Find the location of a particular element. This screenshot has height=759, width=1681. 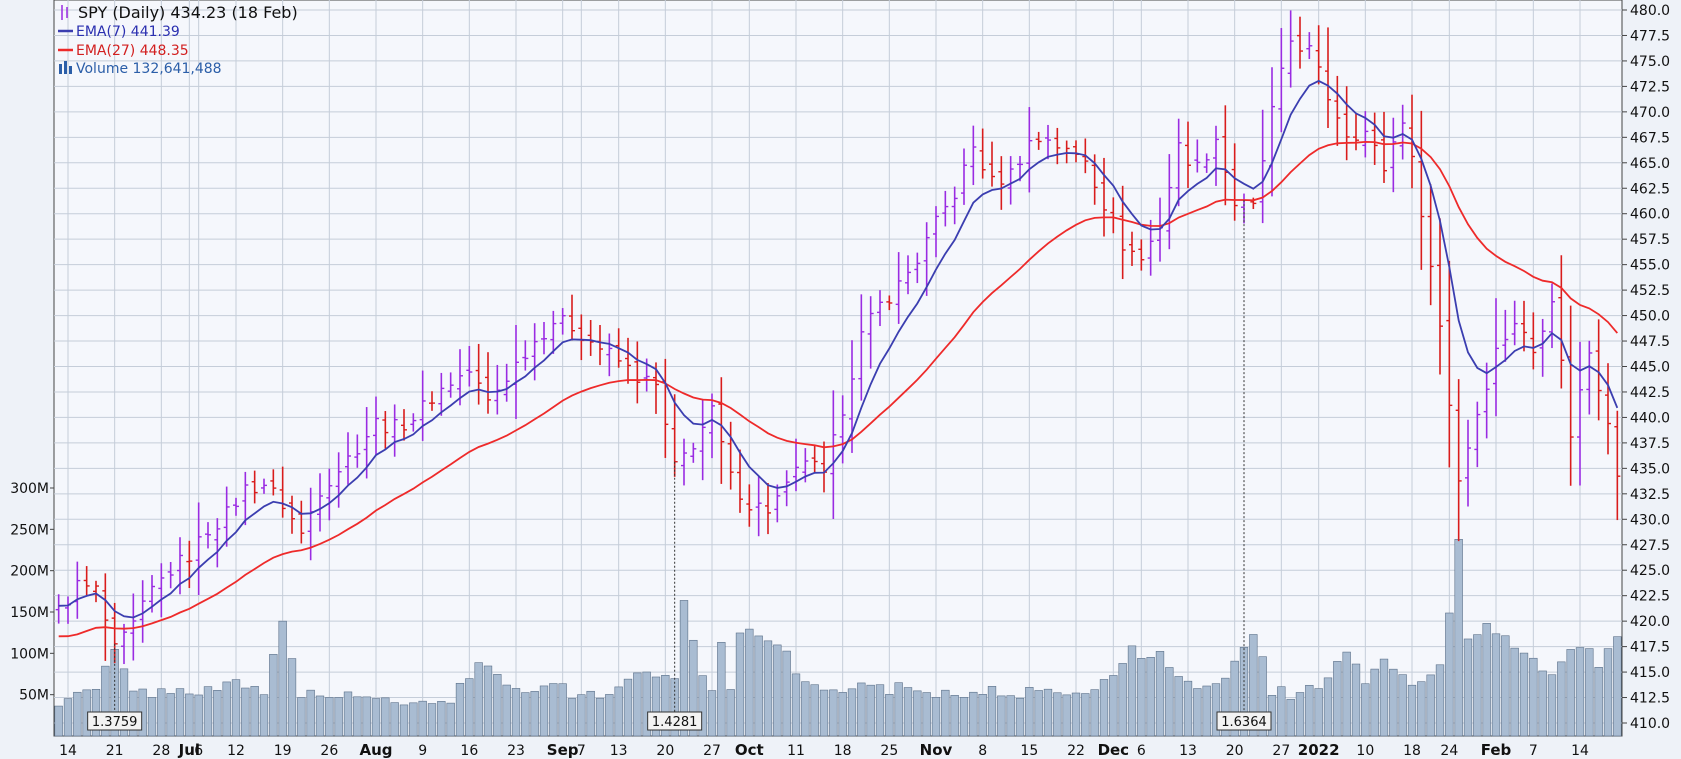

y-tick-label: 437.5 is located at coordinates (1650, 444).